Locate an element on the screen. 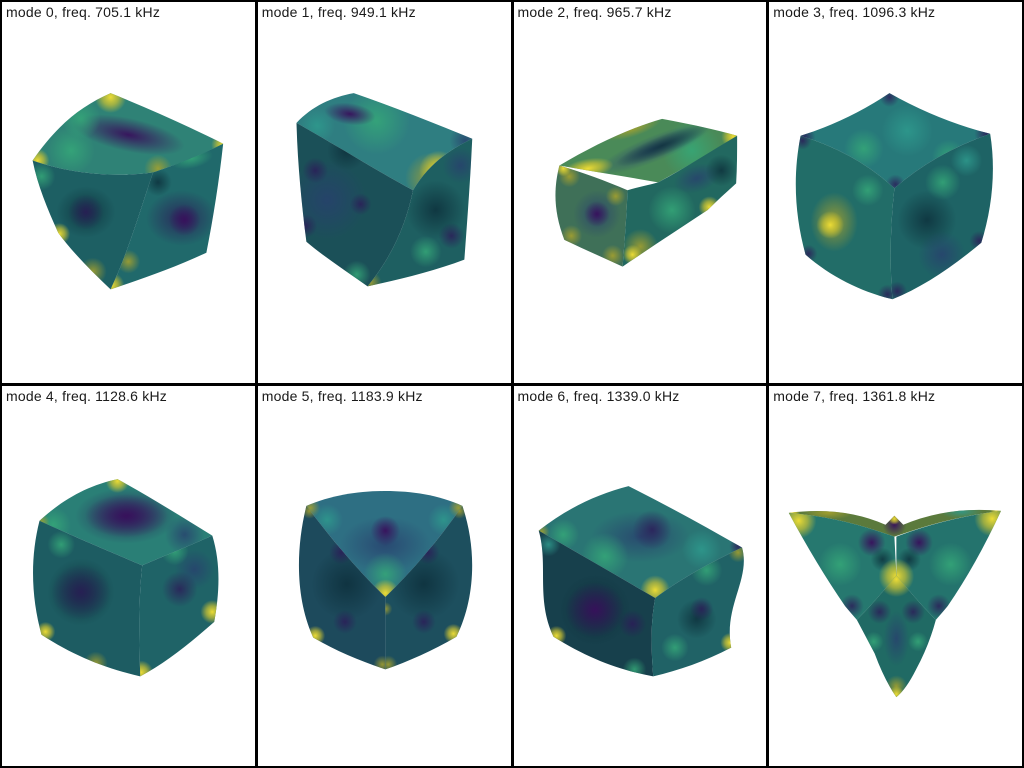 The width and height of the screenshot is (1024, 768). mode-5-render-viewport is located at coordinates (384, 576).